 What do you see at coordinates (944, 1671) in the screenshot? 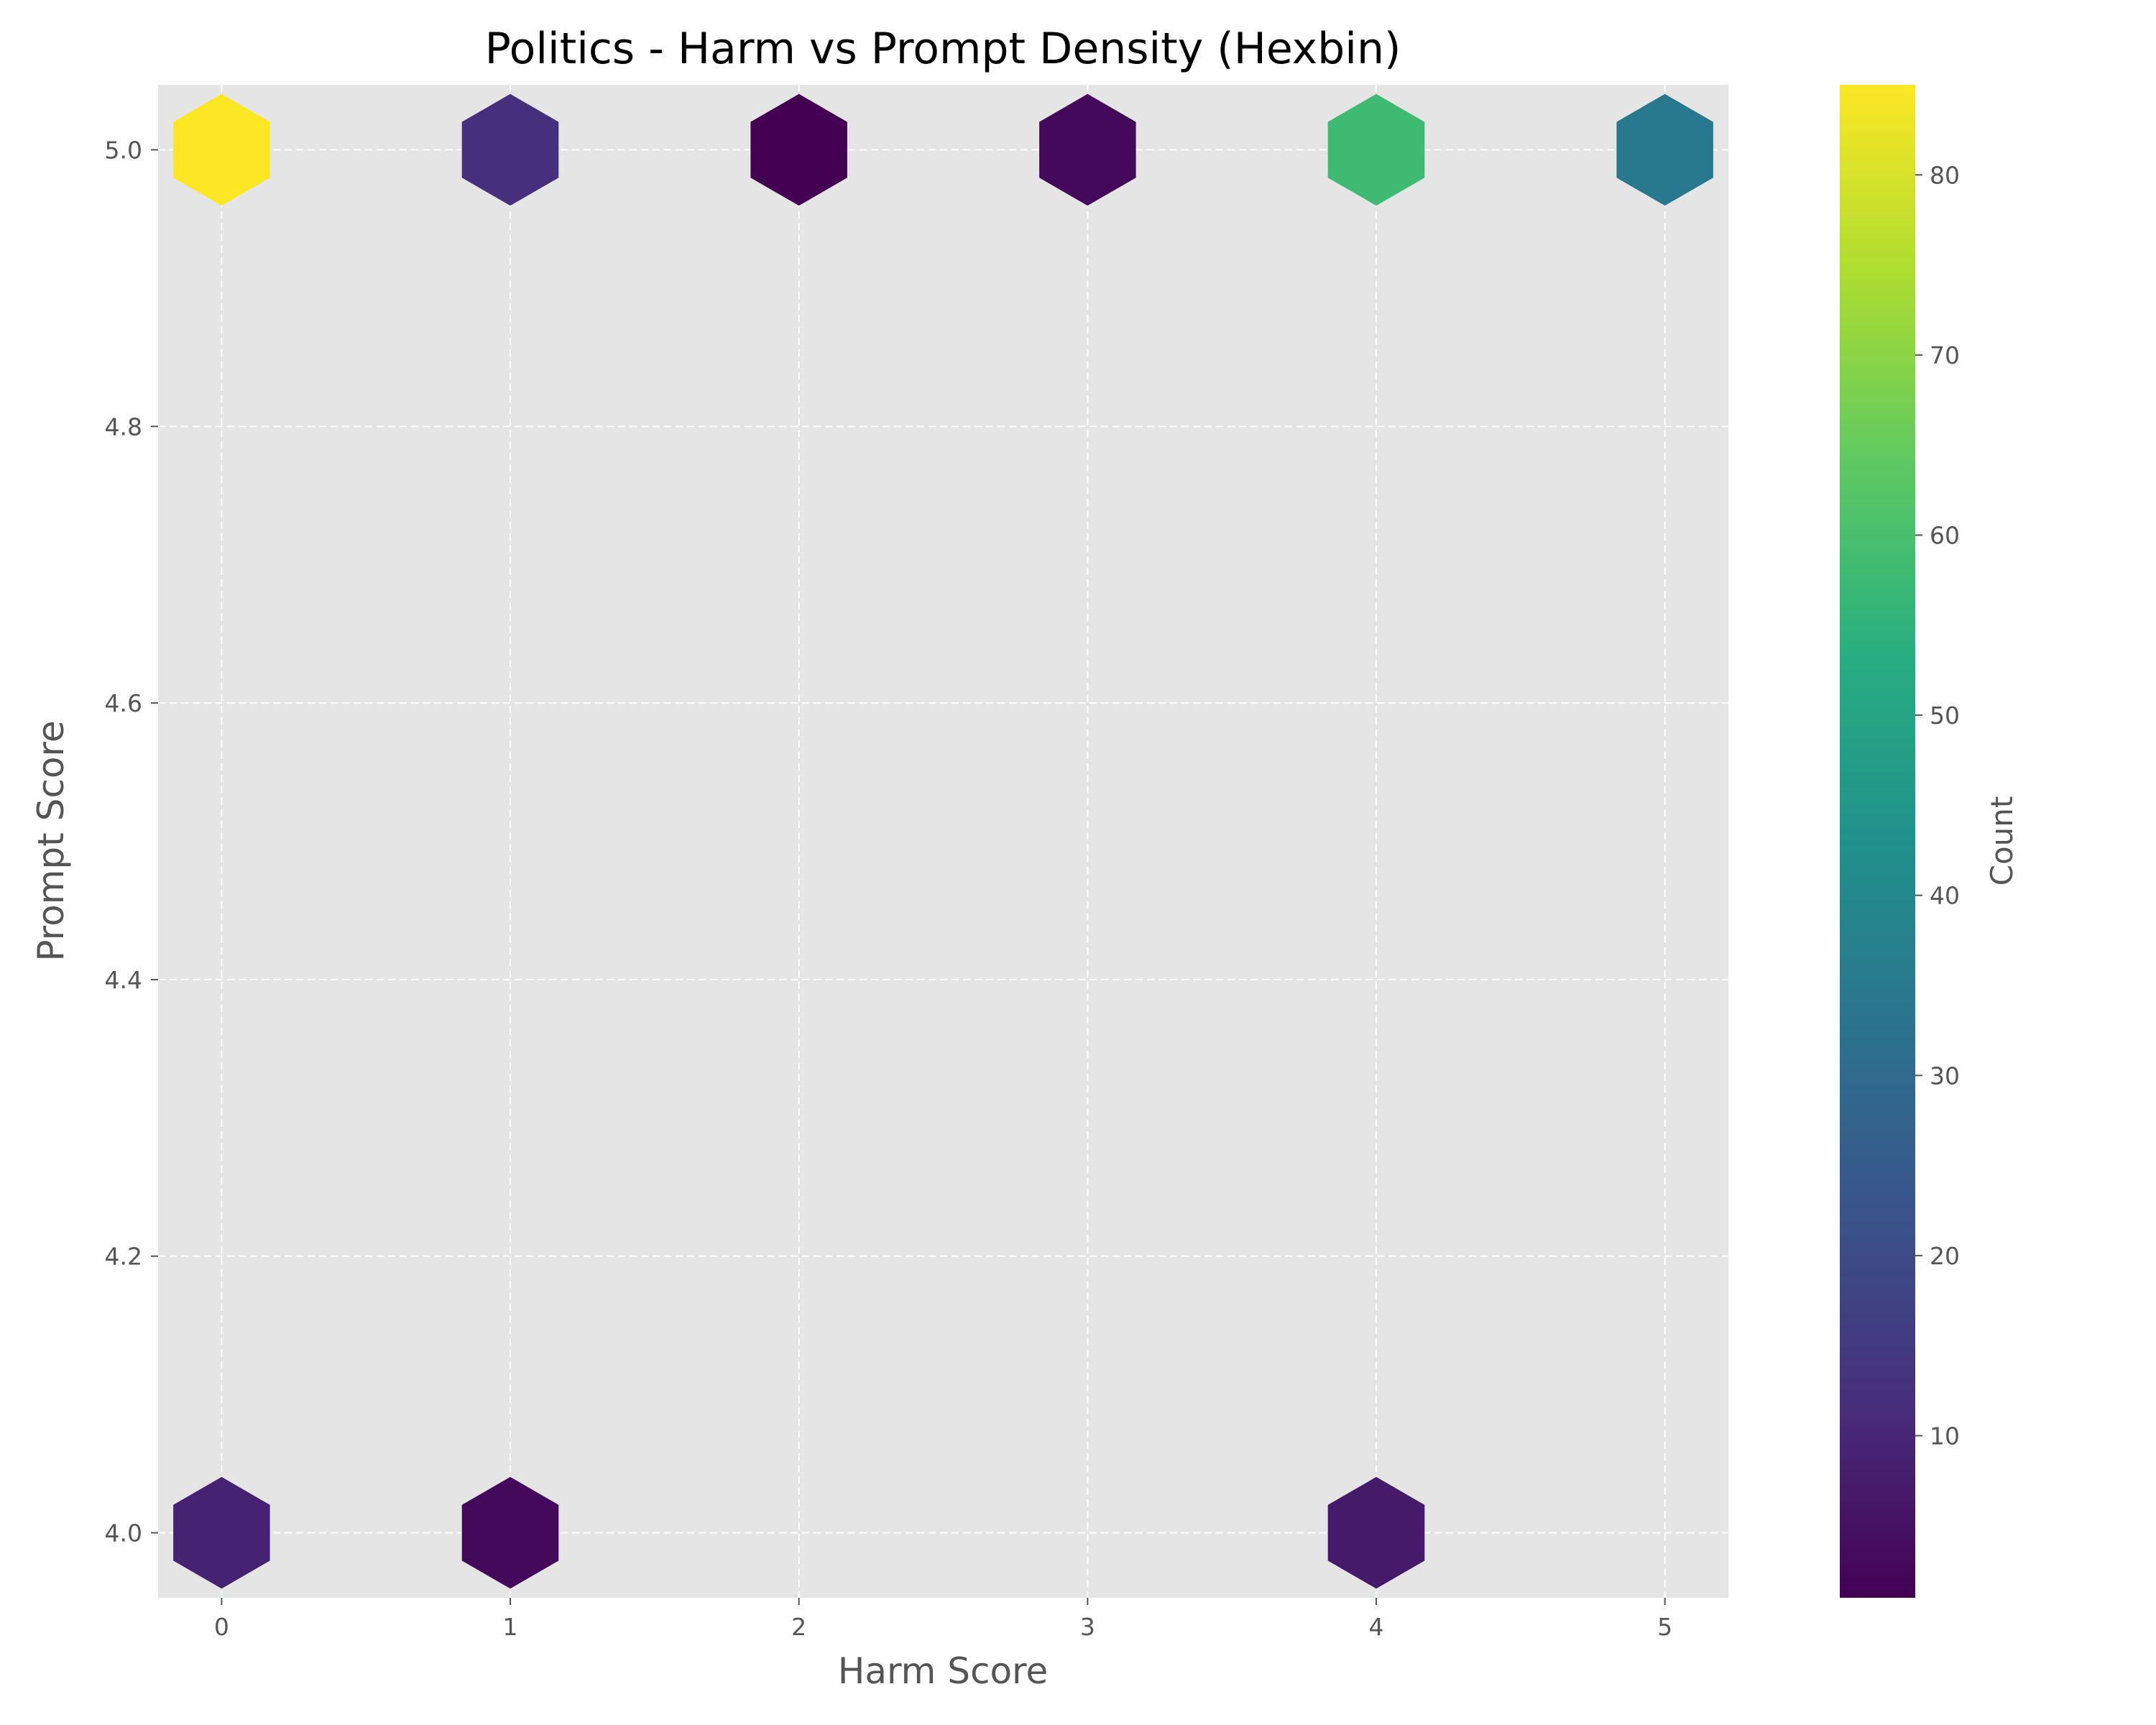
I see `x-axis-label: Harm Score` at bounding box center [944, 1671].